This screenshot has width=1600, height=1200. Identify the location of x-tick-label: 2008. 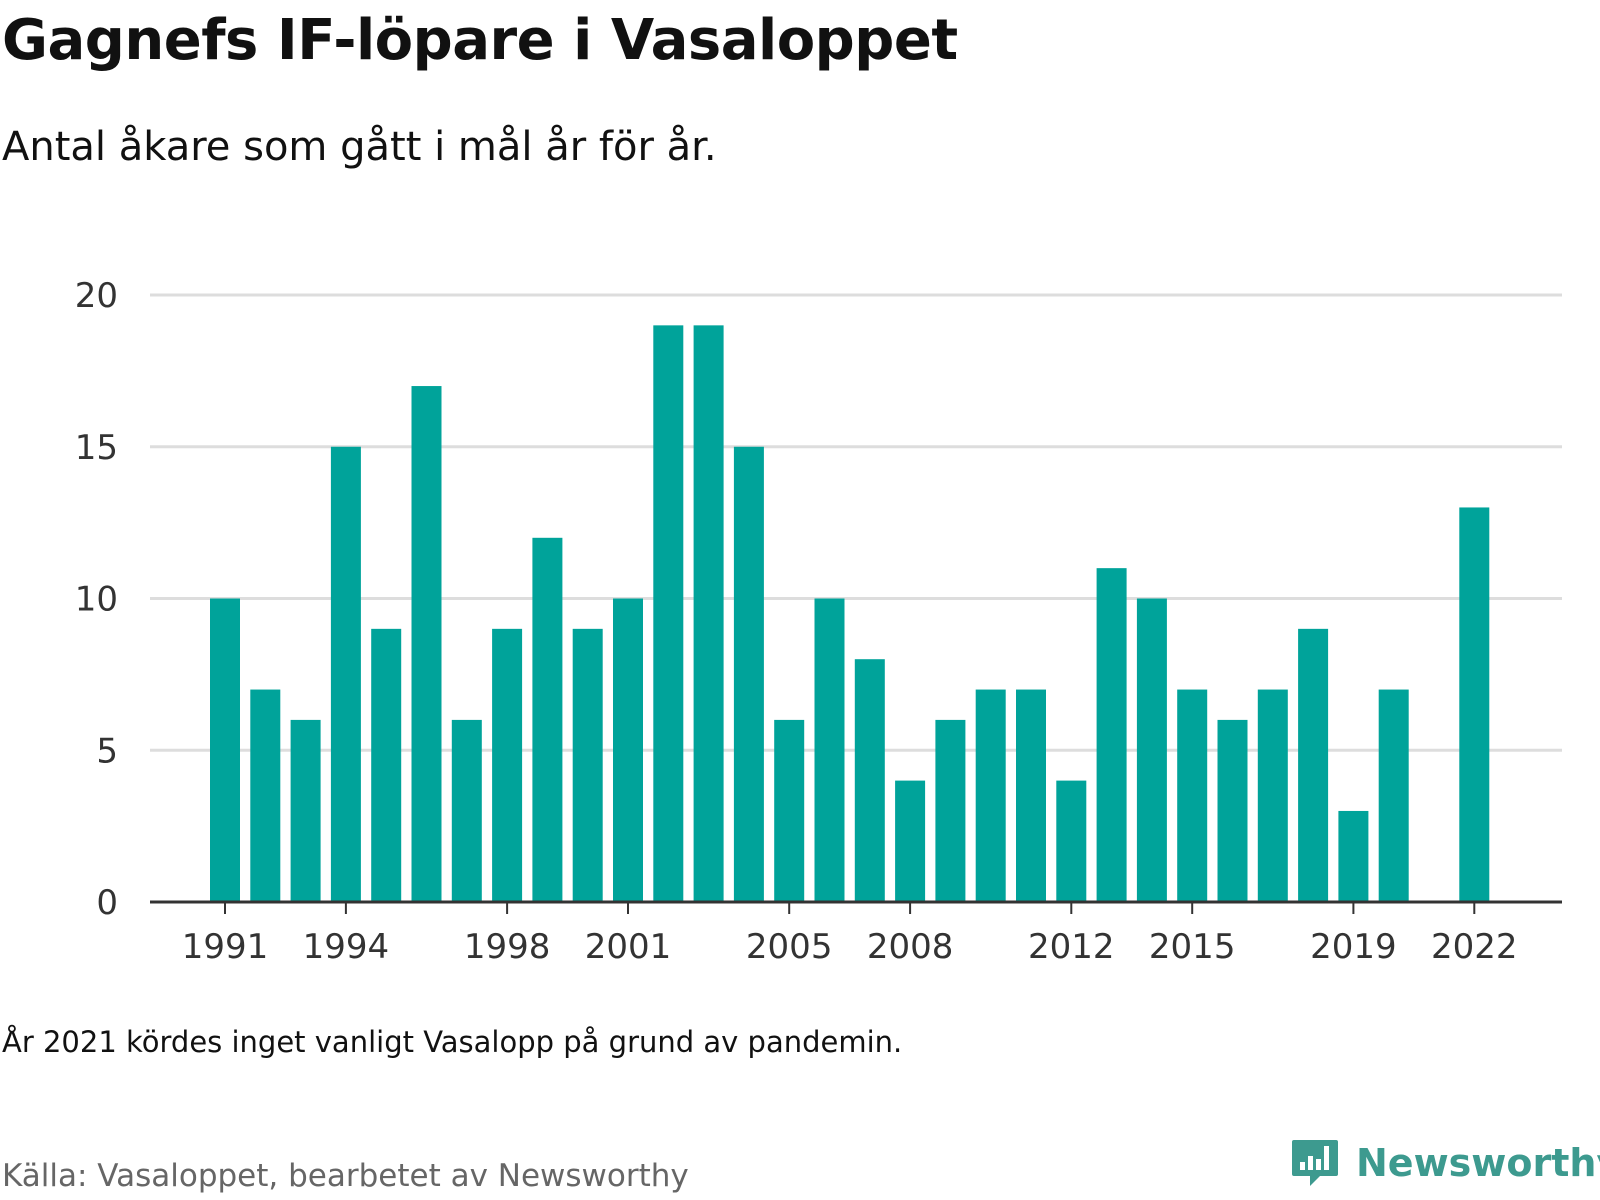
(910, 947).